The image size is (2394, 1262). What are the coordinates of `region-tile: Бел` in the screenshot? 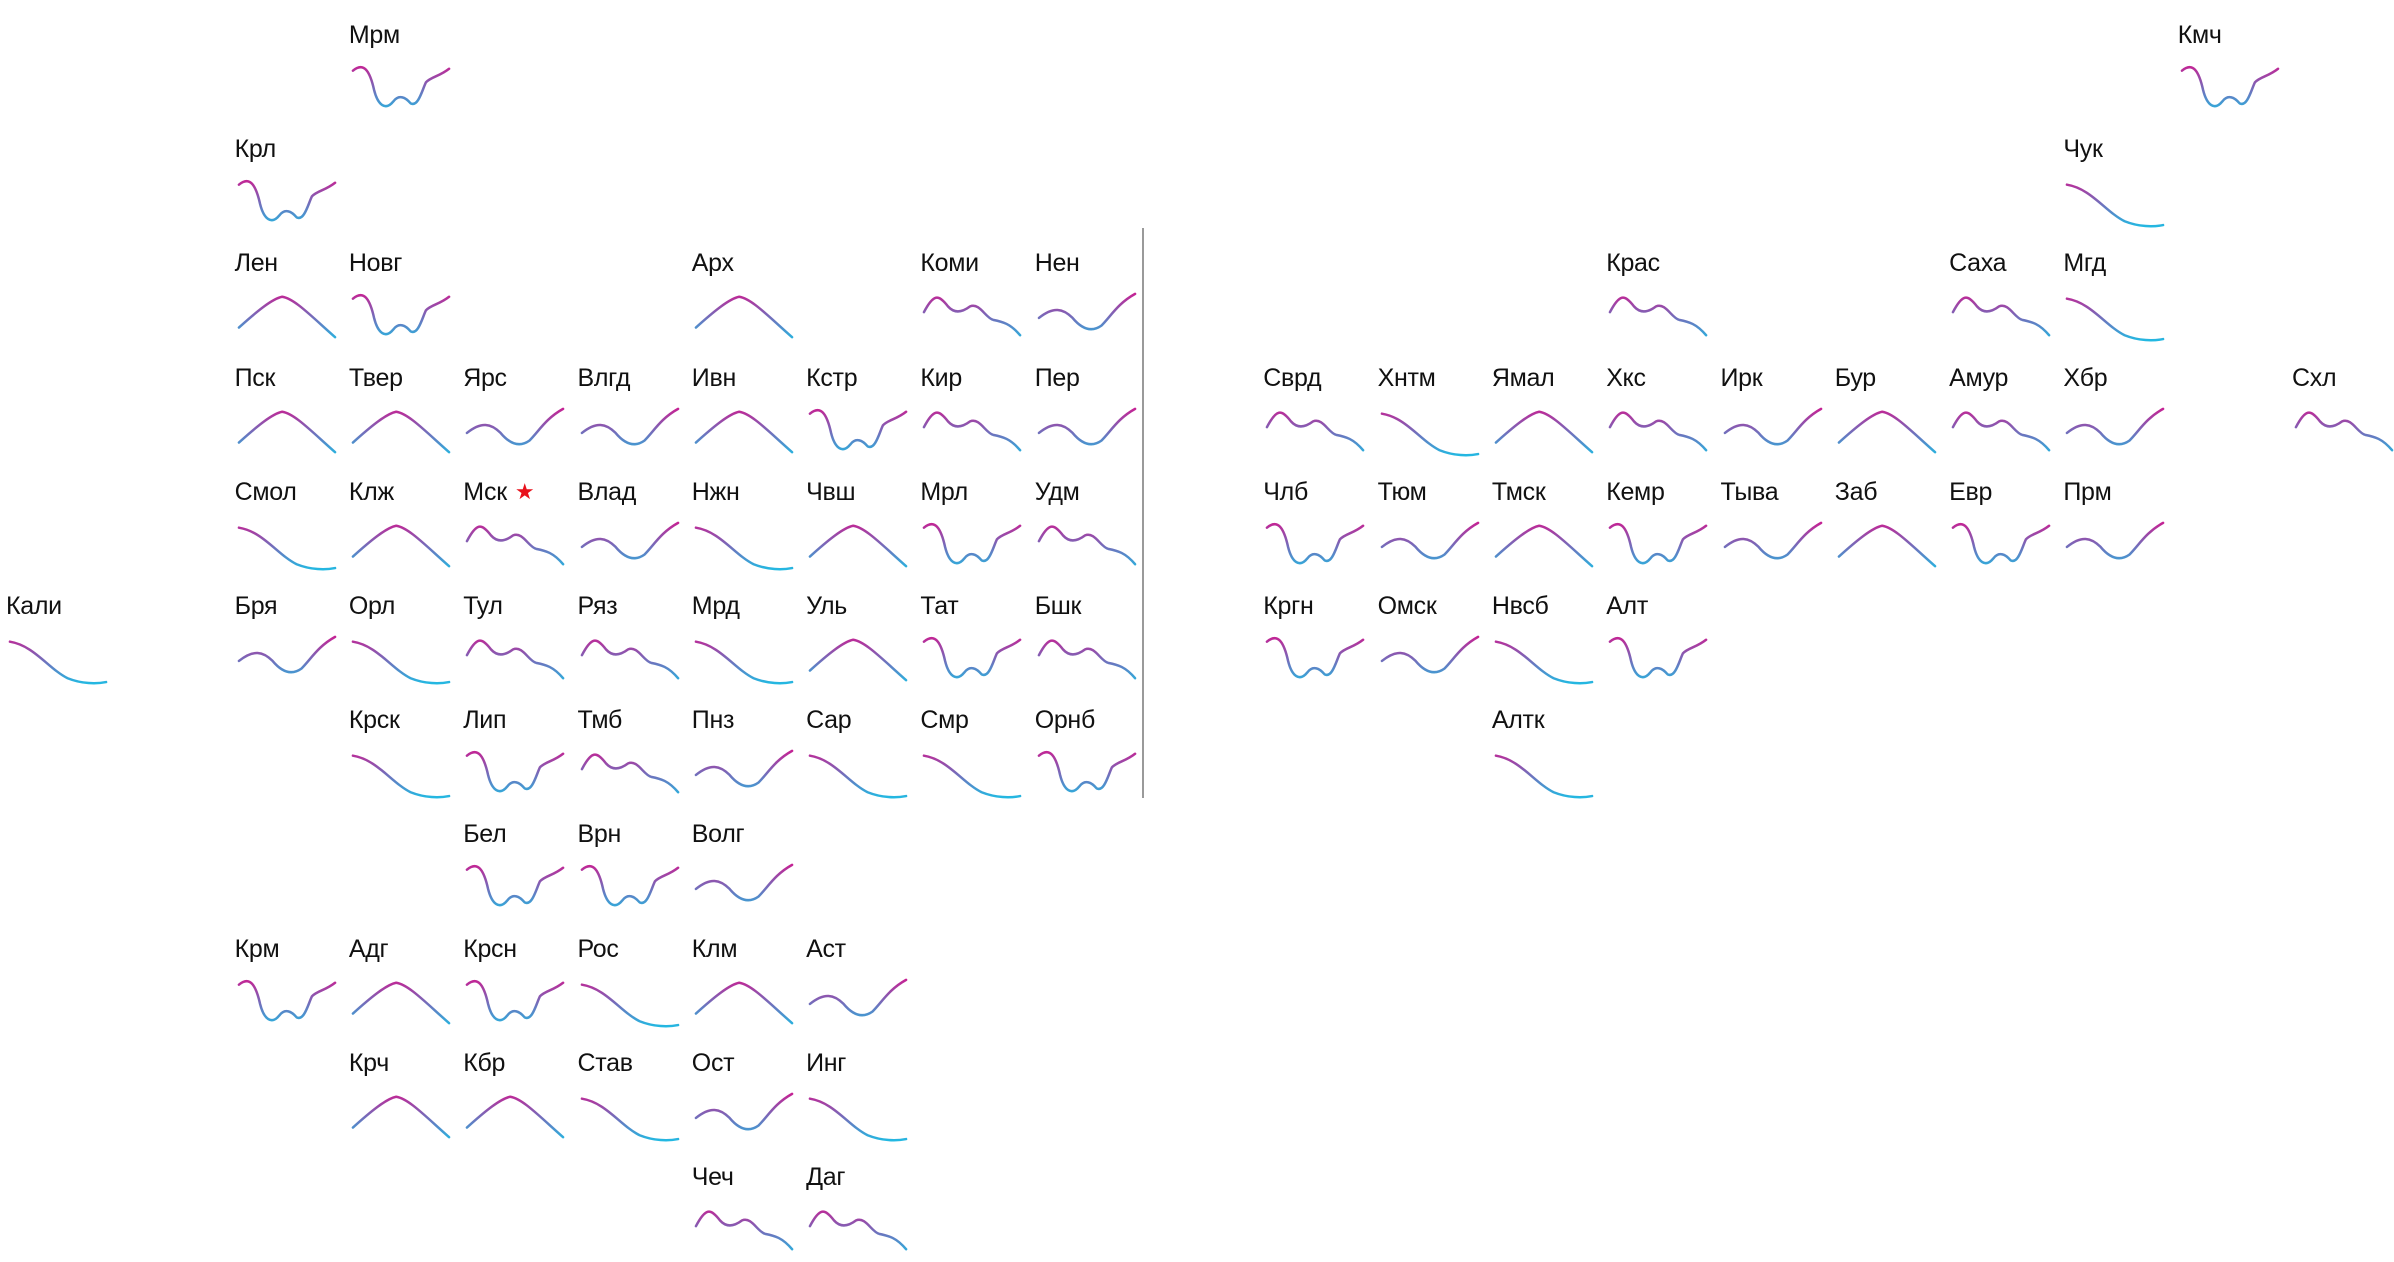 It's located at (518, 869).